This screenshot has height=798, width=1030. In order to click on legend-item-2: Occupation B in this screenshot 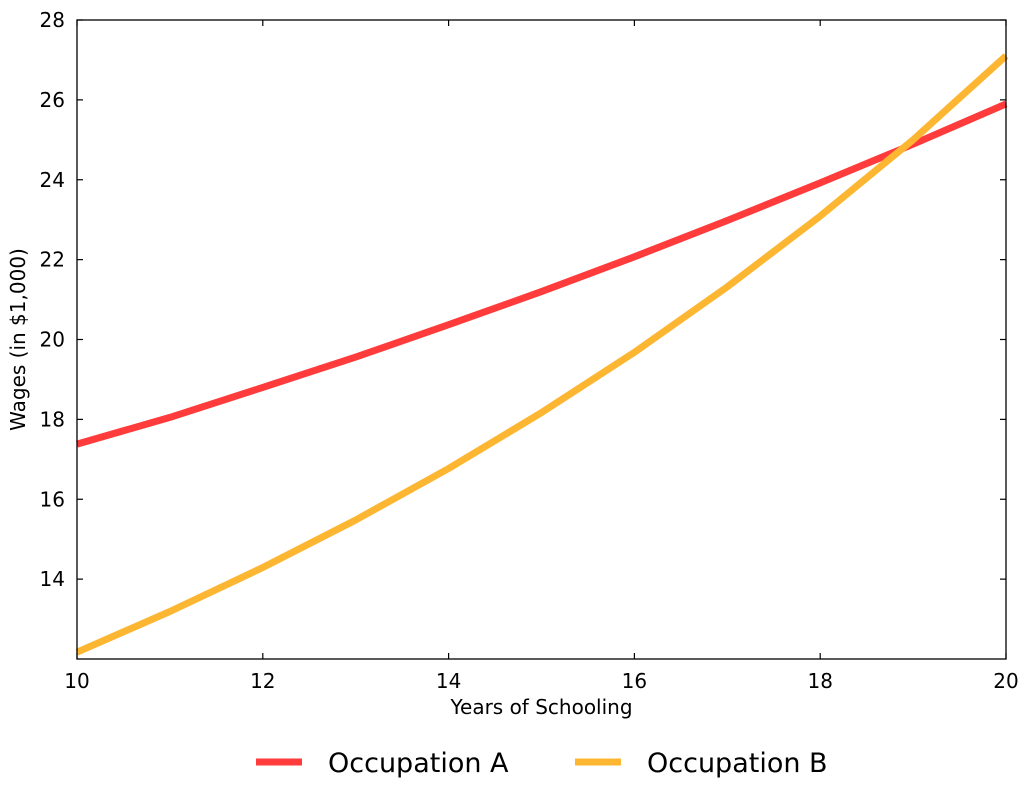, I will do `click(701, 763)`.